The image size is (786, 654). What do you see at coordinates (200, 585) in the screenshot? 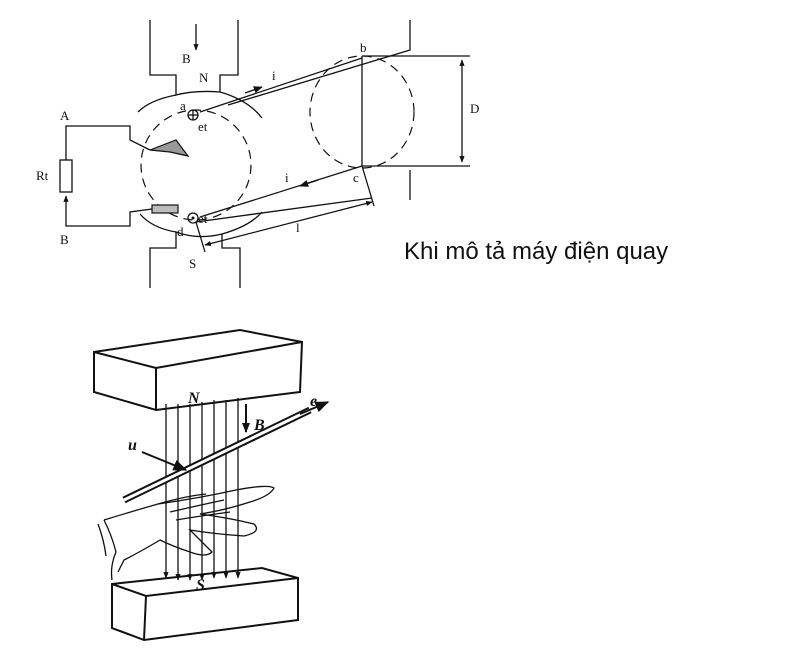
I see `label-s-block: S` at bounding box center [200, 585].